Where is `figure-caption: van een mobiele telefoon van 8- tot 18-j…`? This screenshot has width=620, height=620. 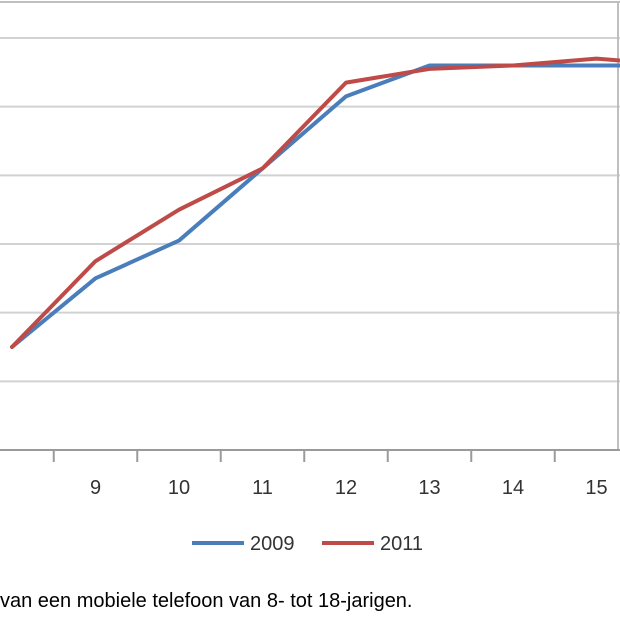 figure-caption: van een mobiele telefoon van 8- tot 18-j… is located at coordinates (206, 601).